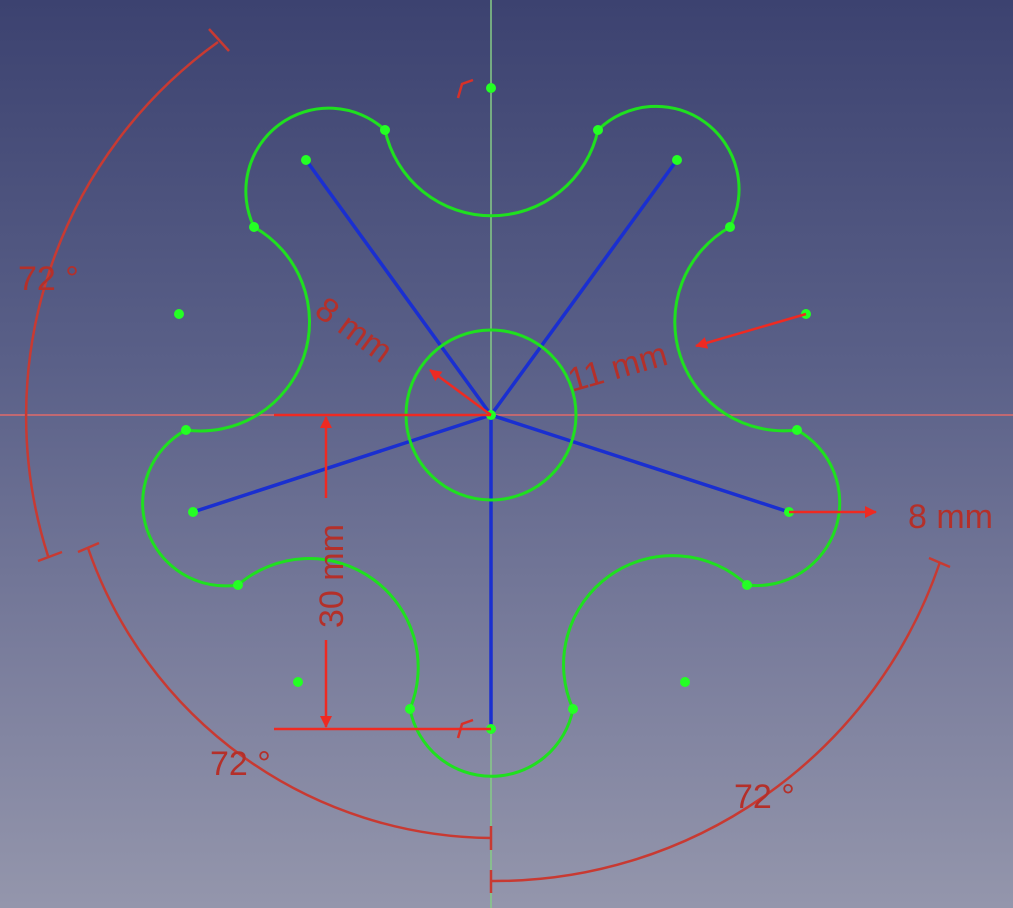 The height and width of the screenshot is (908, 1013). I want to click on angle-label-left: 72 °, so click(48, 279).